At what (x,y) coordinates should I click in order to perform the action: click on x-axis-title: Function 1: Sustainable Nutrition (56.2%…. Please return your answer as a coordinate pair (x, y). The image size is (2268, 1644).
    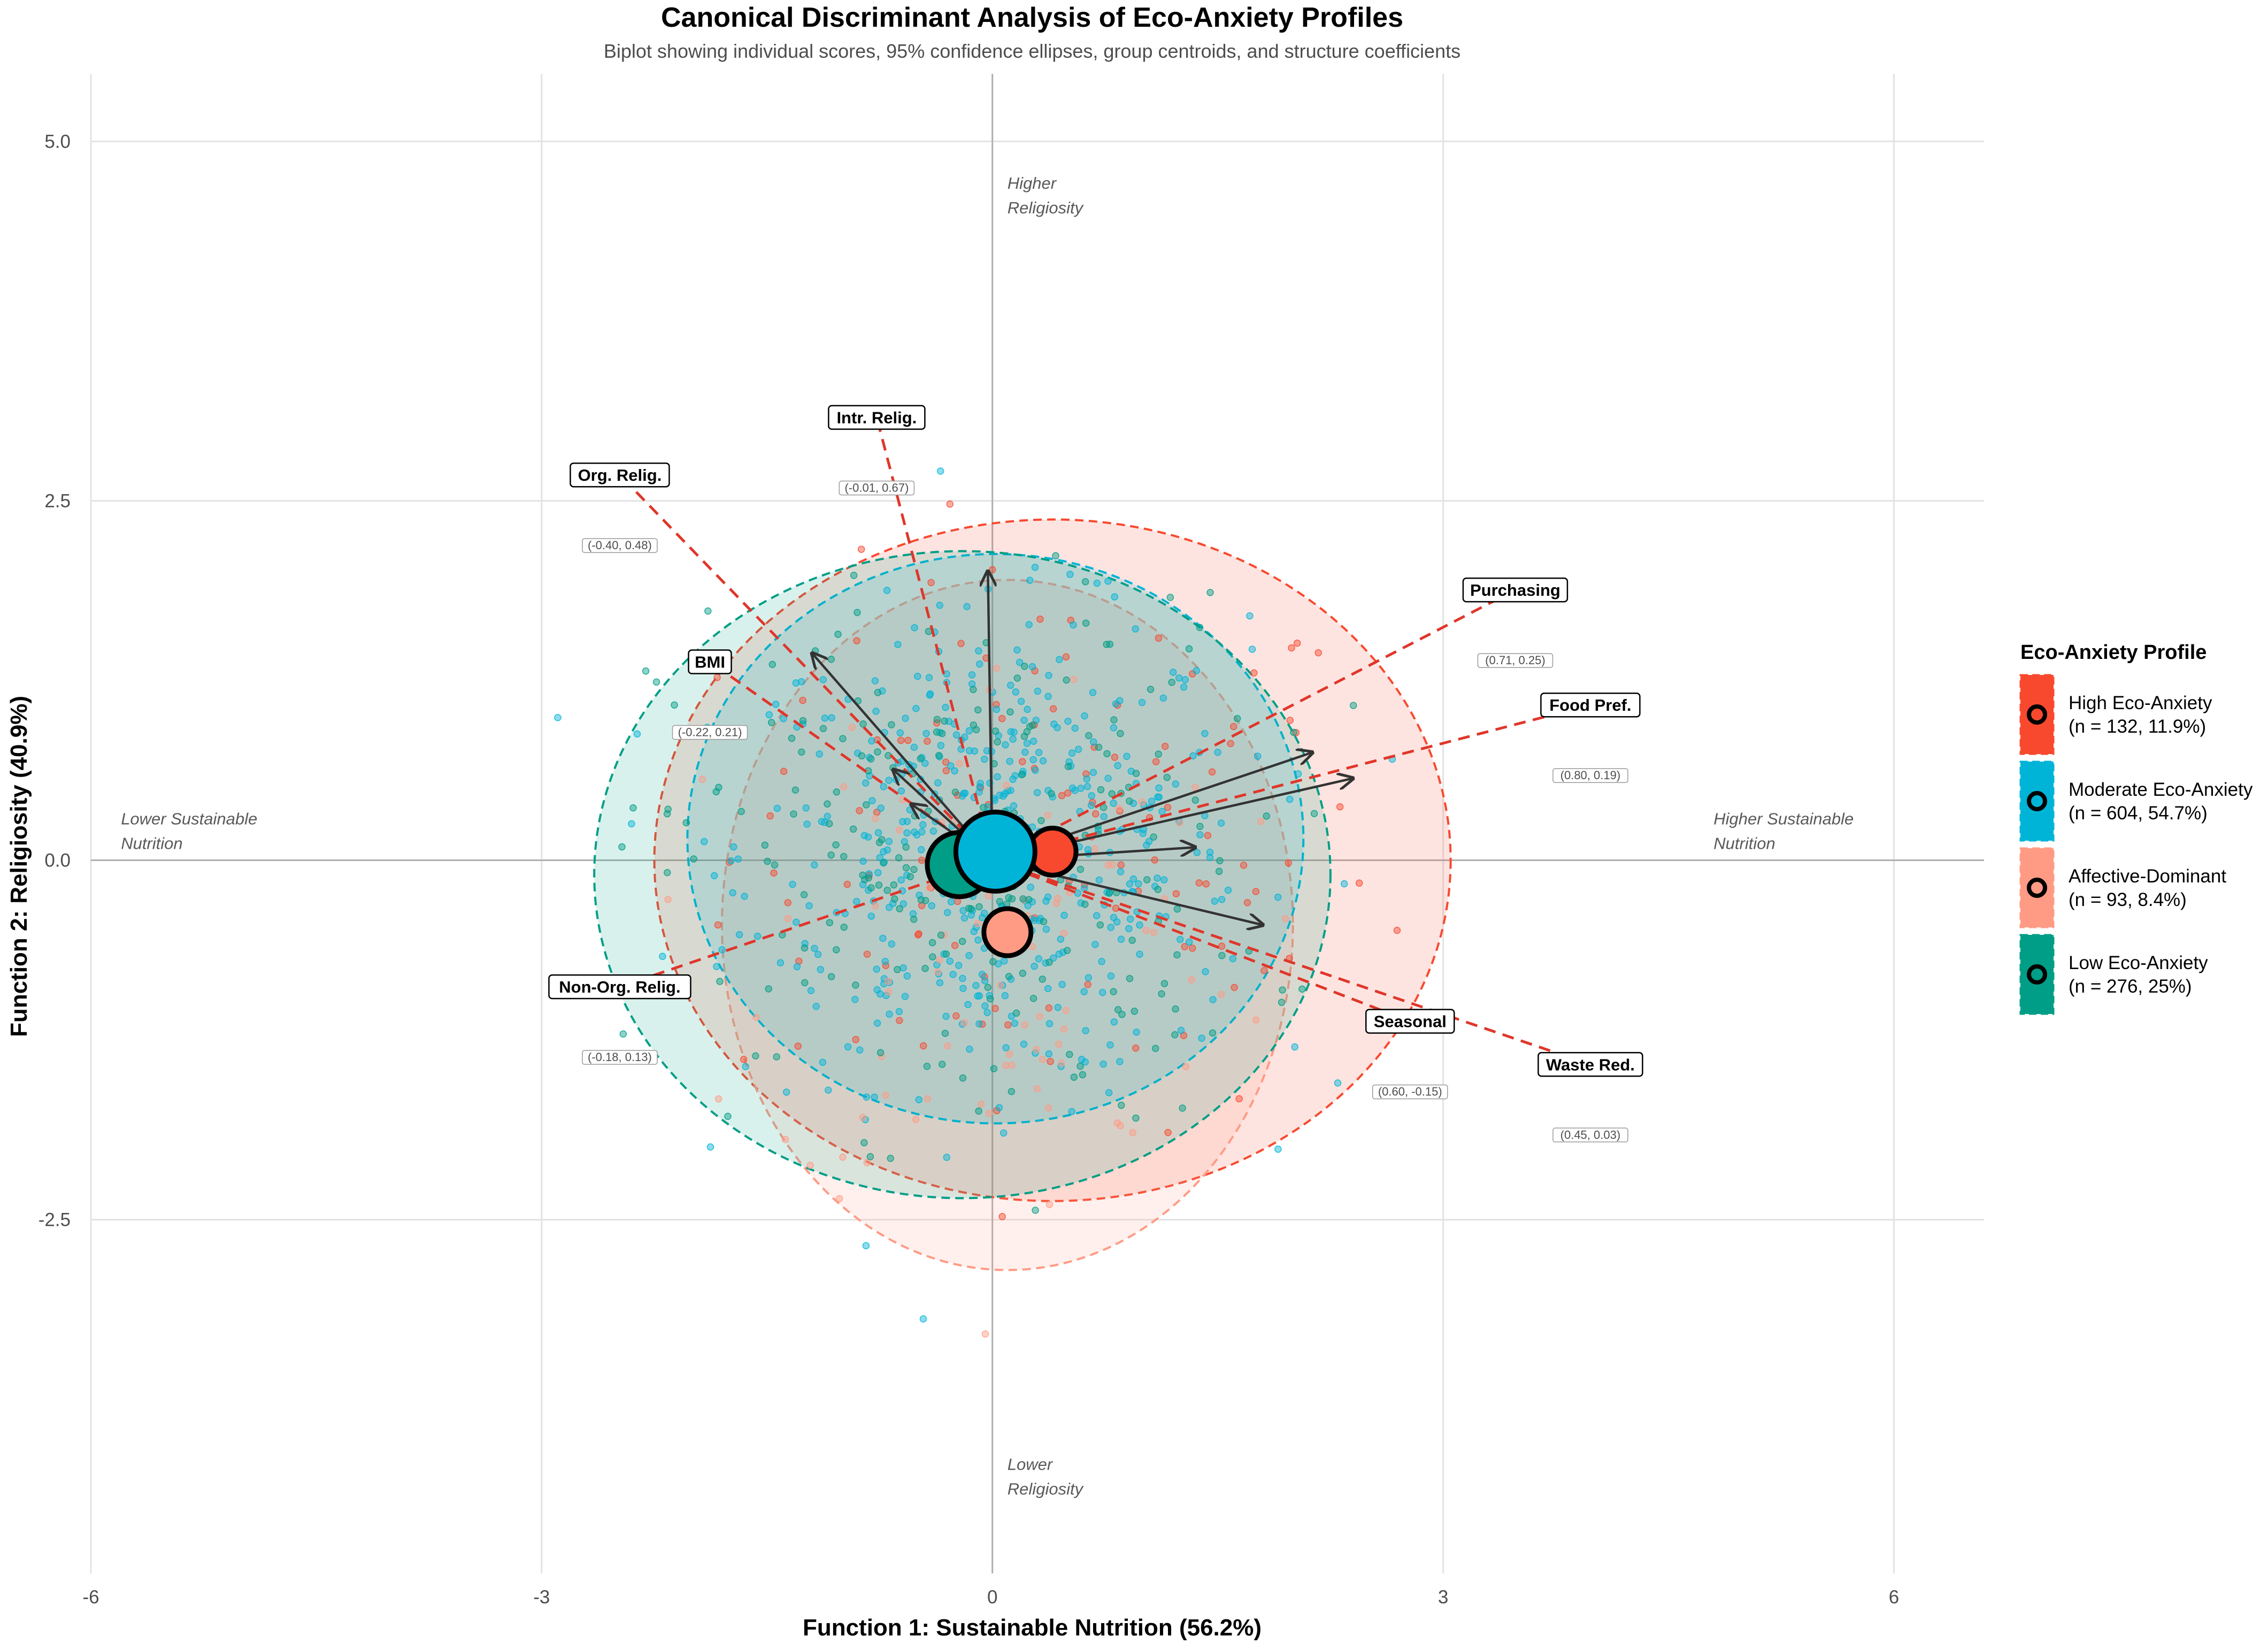
    Looking at the image, I should click on (1032, 1628).